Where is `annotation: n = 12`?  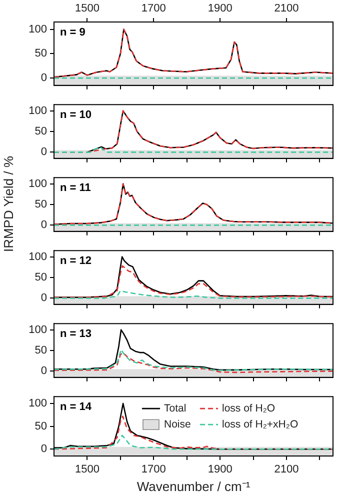 annotation: n = 12 is located at coordinates (76, 261).